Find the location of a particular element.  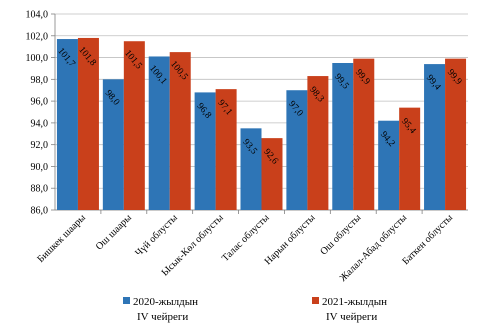

y-tick-label: 86,0 is located at coordinates (40, 211).